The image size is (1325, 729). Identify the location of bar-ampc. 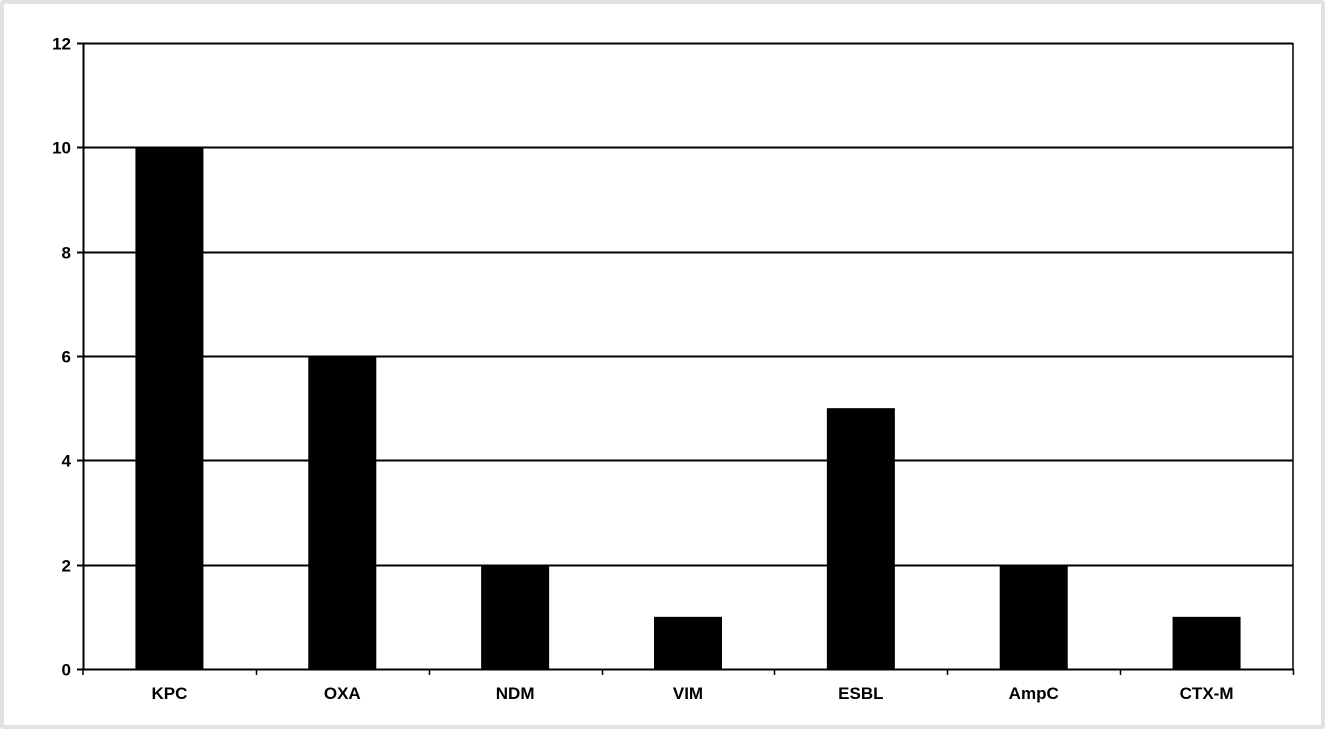
(1033, 616).